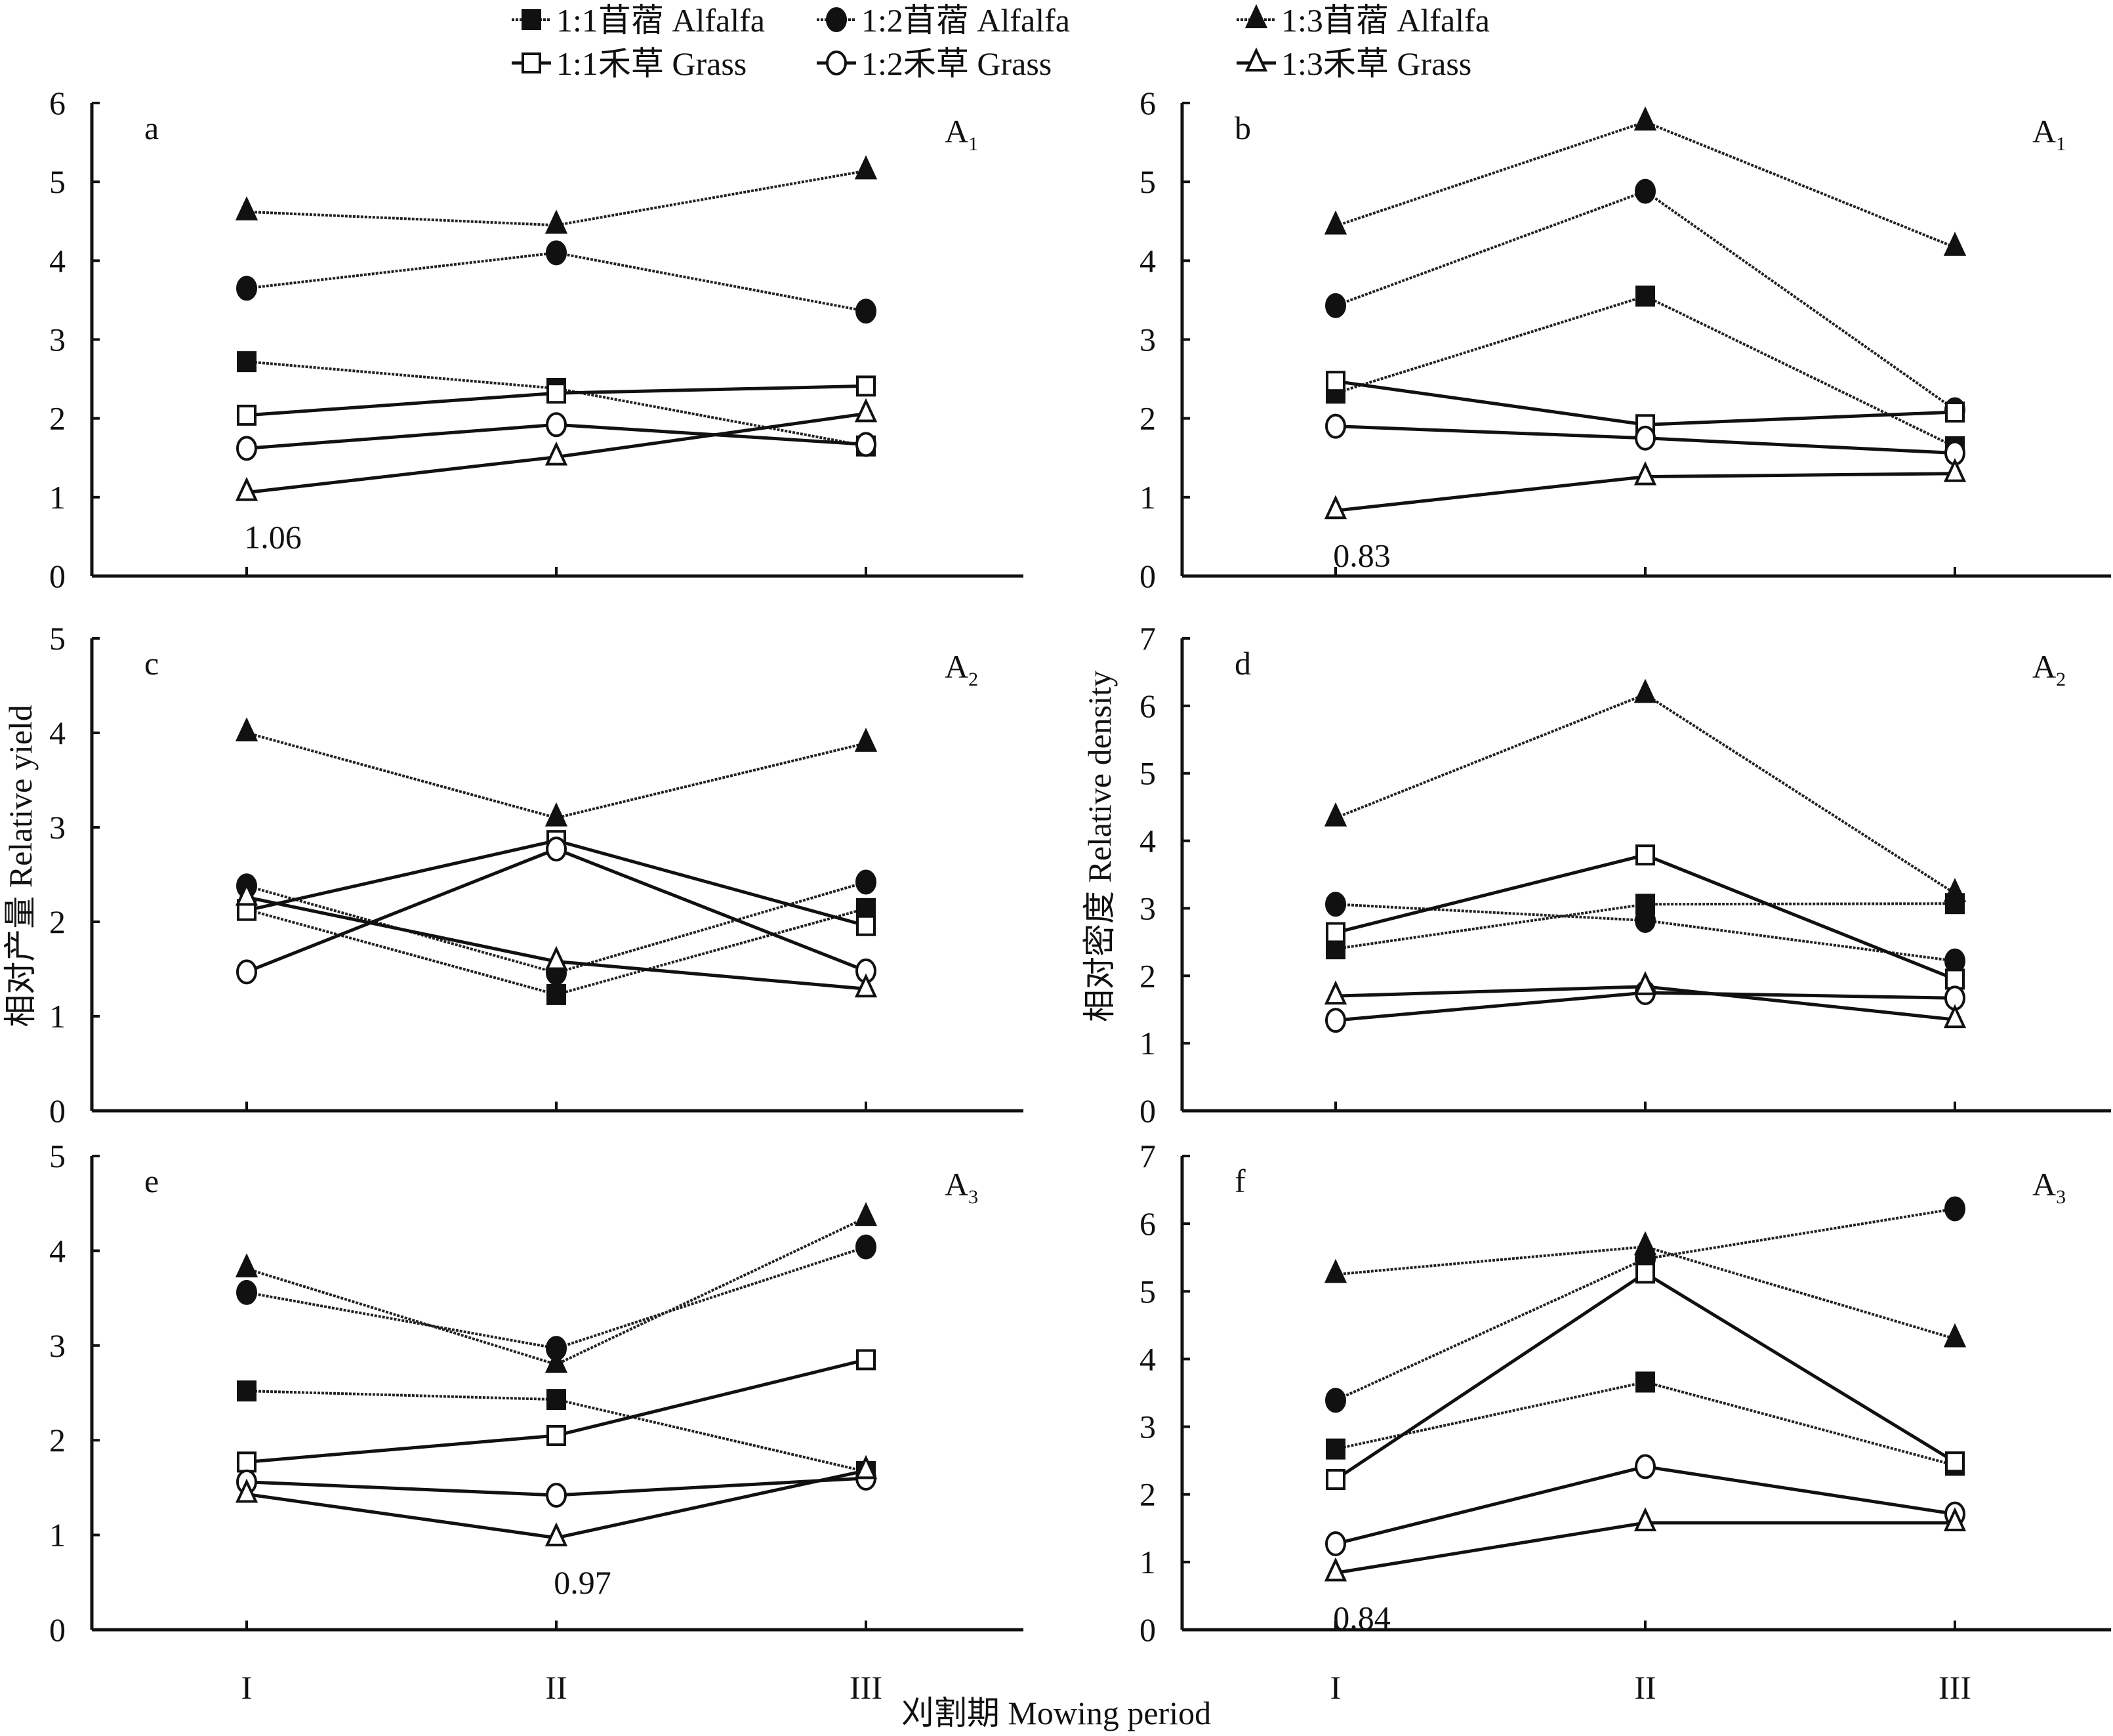  Describe the element at coordinates (973, 1197) in the screenshot. I see `treatment-subscript: 3` at that location.